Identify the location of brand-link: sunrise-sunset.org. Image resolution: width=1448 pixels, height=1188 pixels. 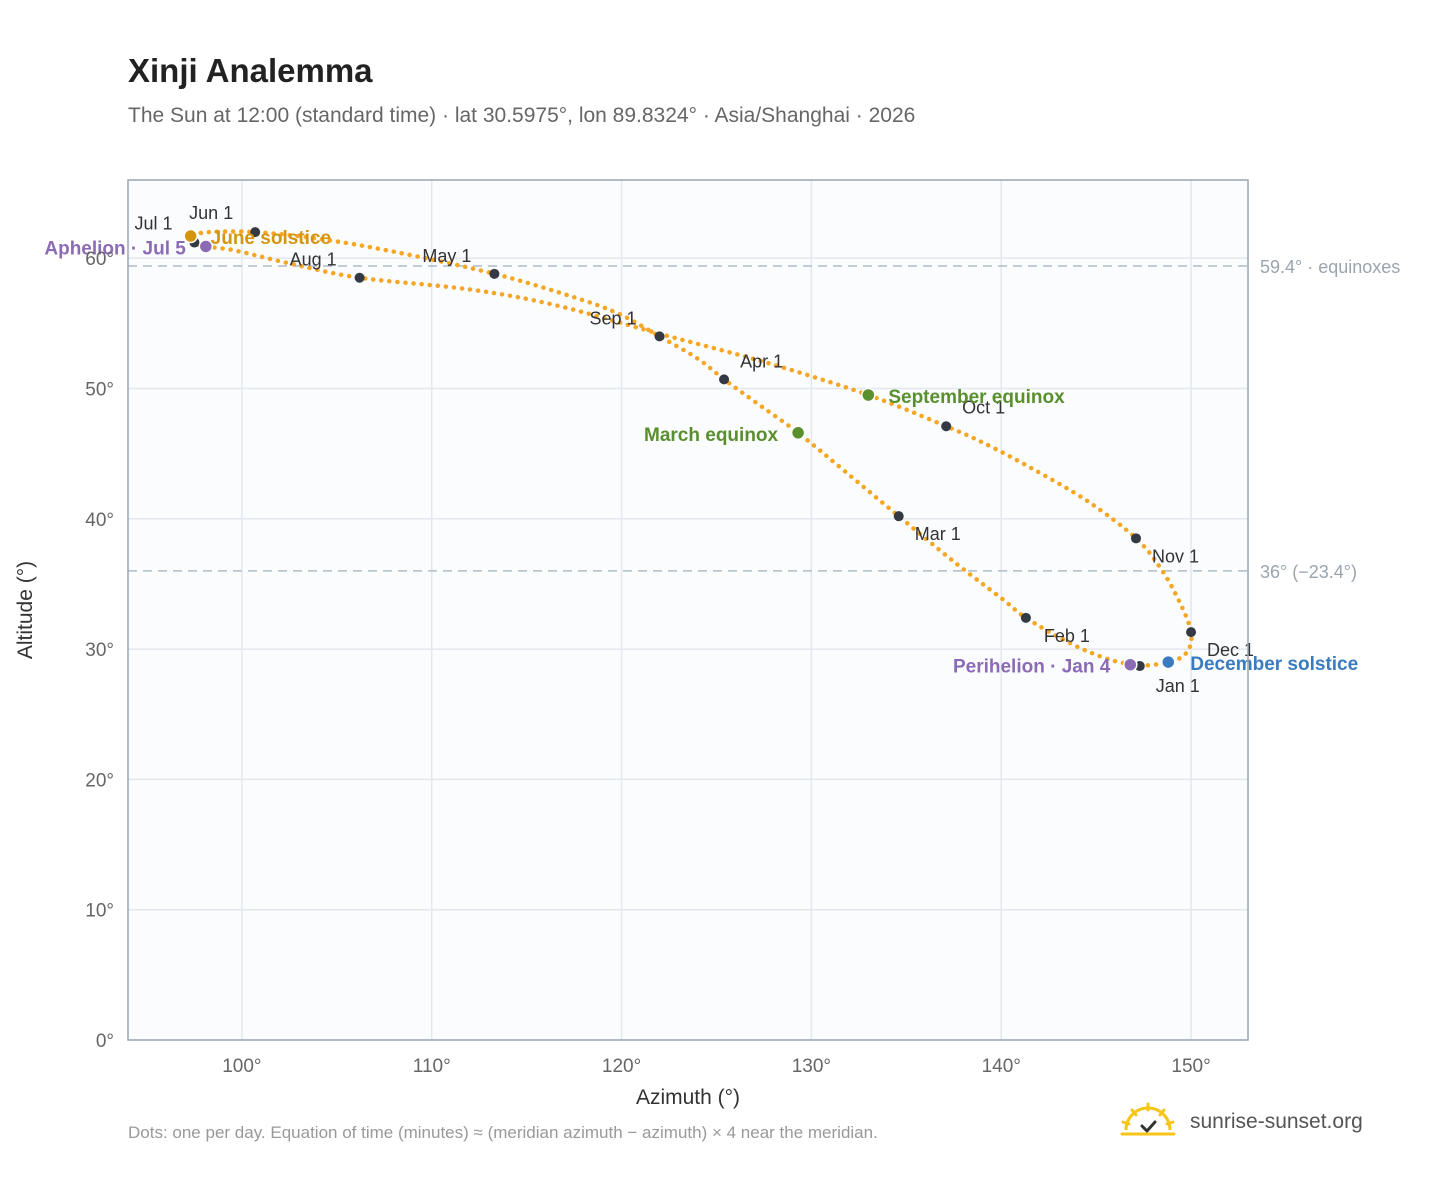
(1276, 1121).